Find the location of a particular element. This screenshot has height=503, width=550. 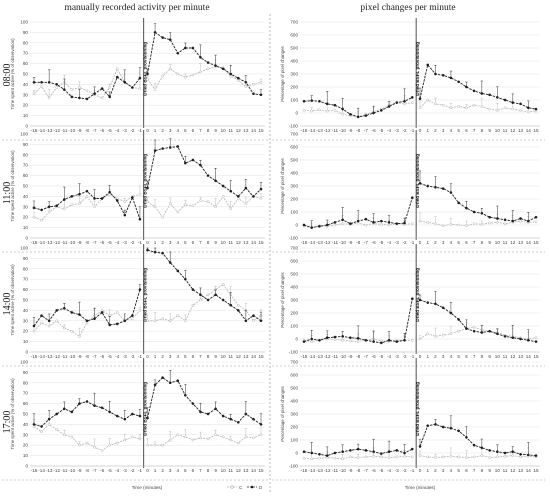

x-tick-label: 7 is located at coordinates (200, 470).